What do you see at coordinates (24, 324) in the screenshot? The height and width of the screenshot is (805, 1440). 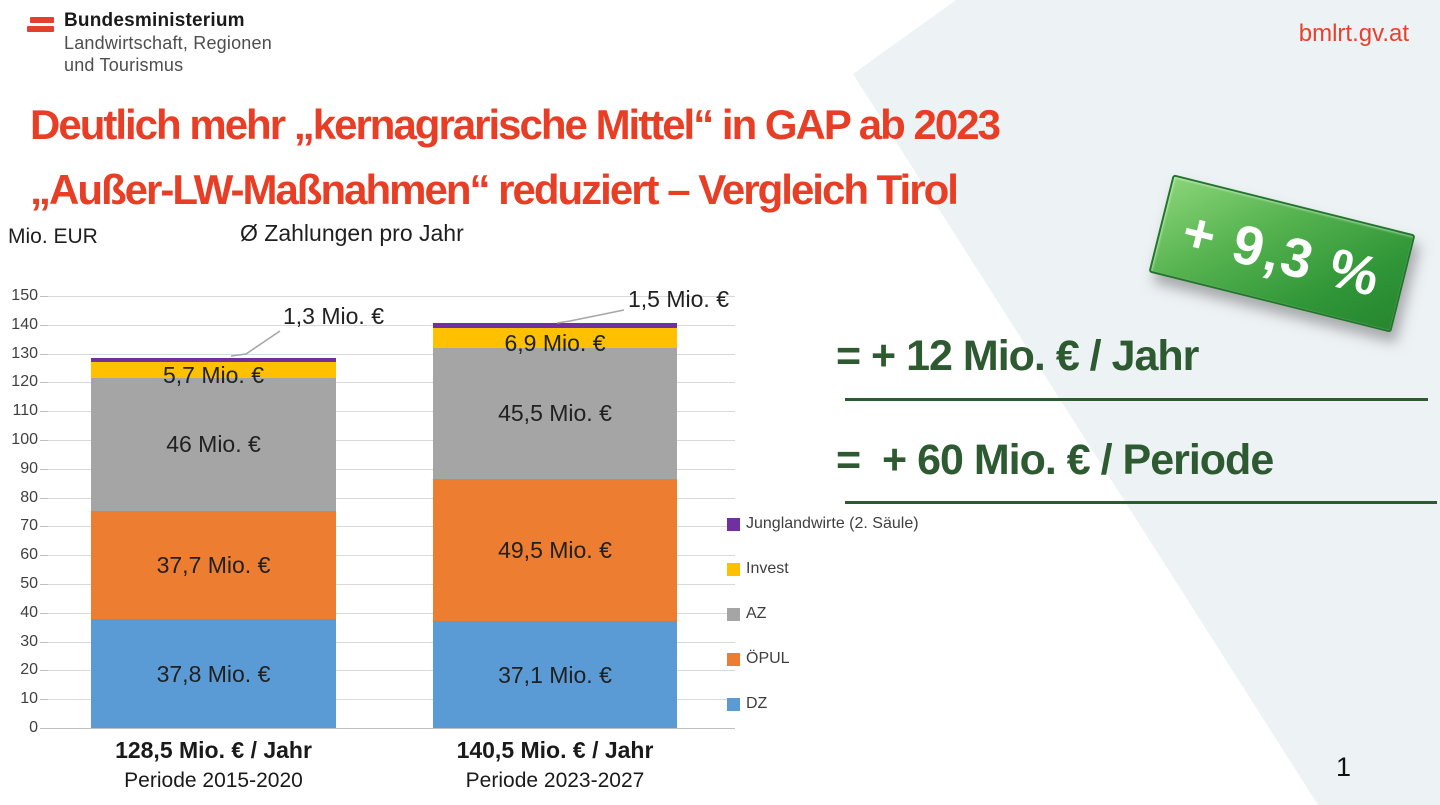 I see `y-axis-label: 140` at bounding box center [24, 324].